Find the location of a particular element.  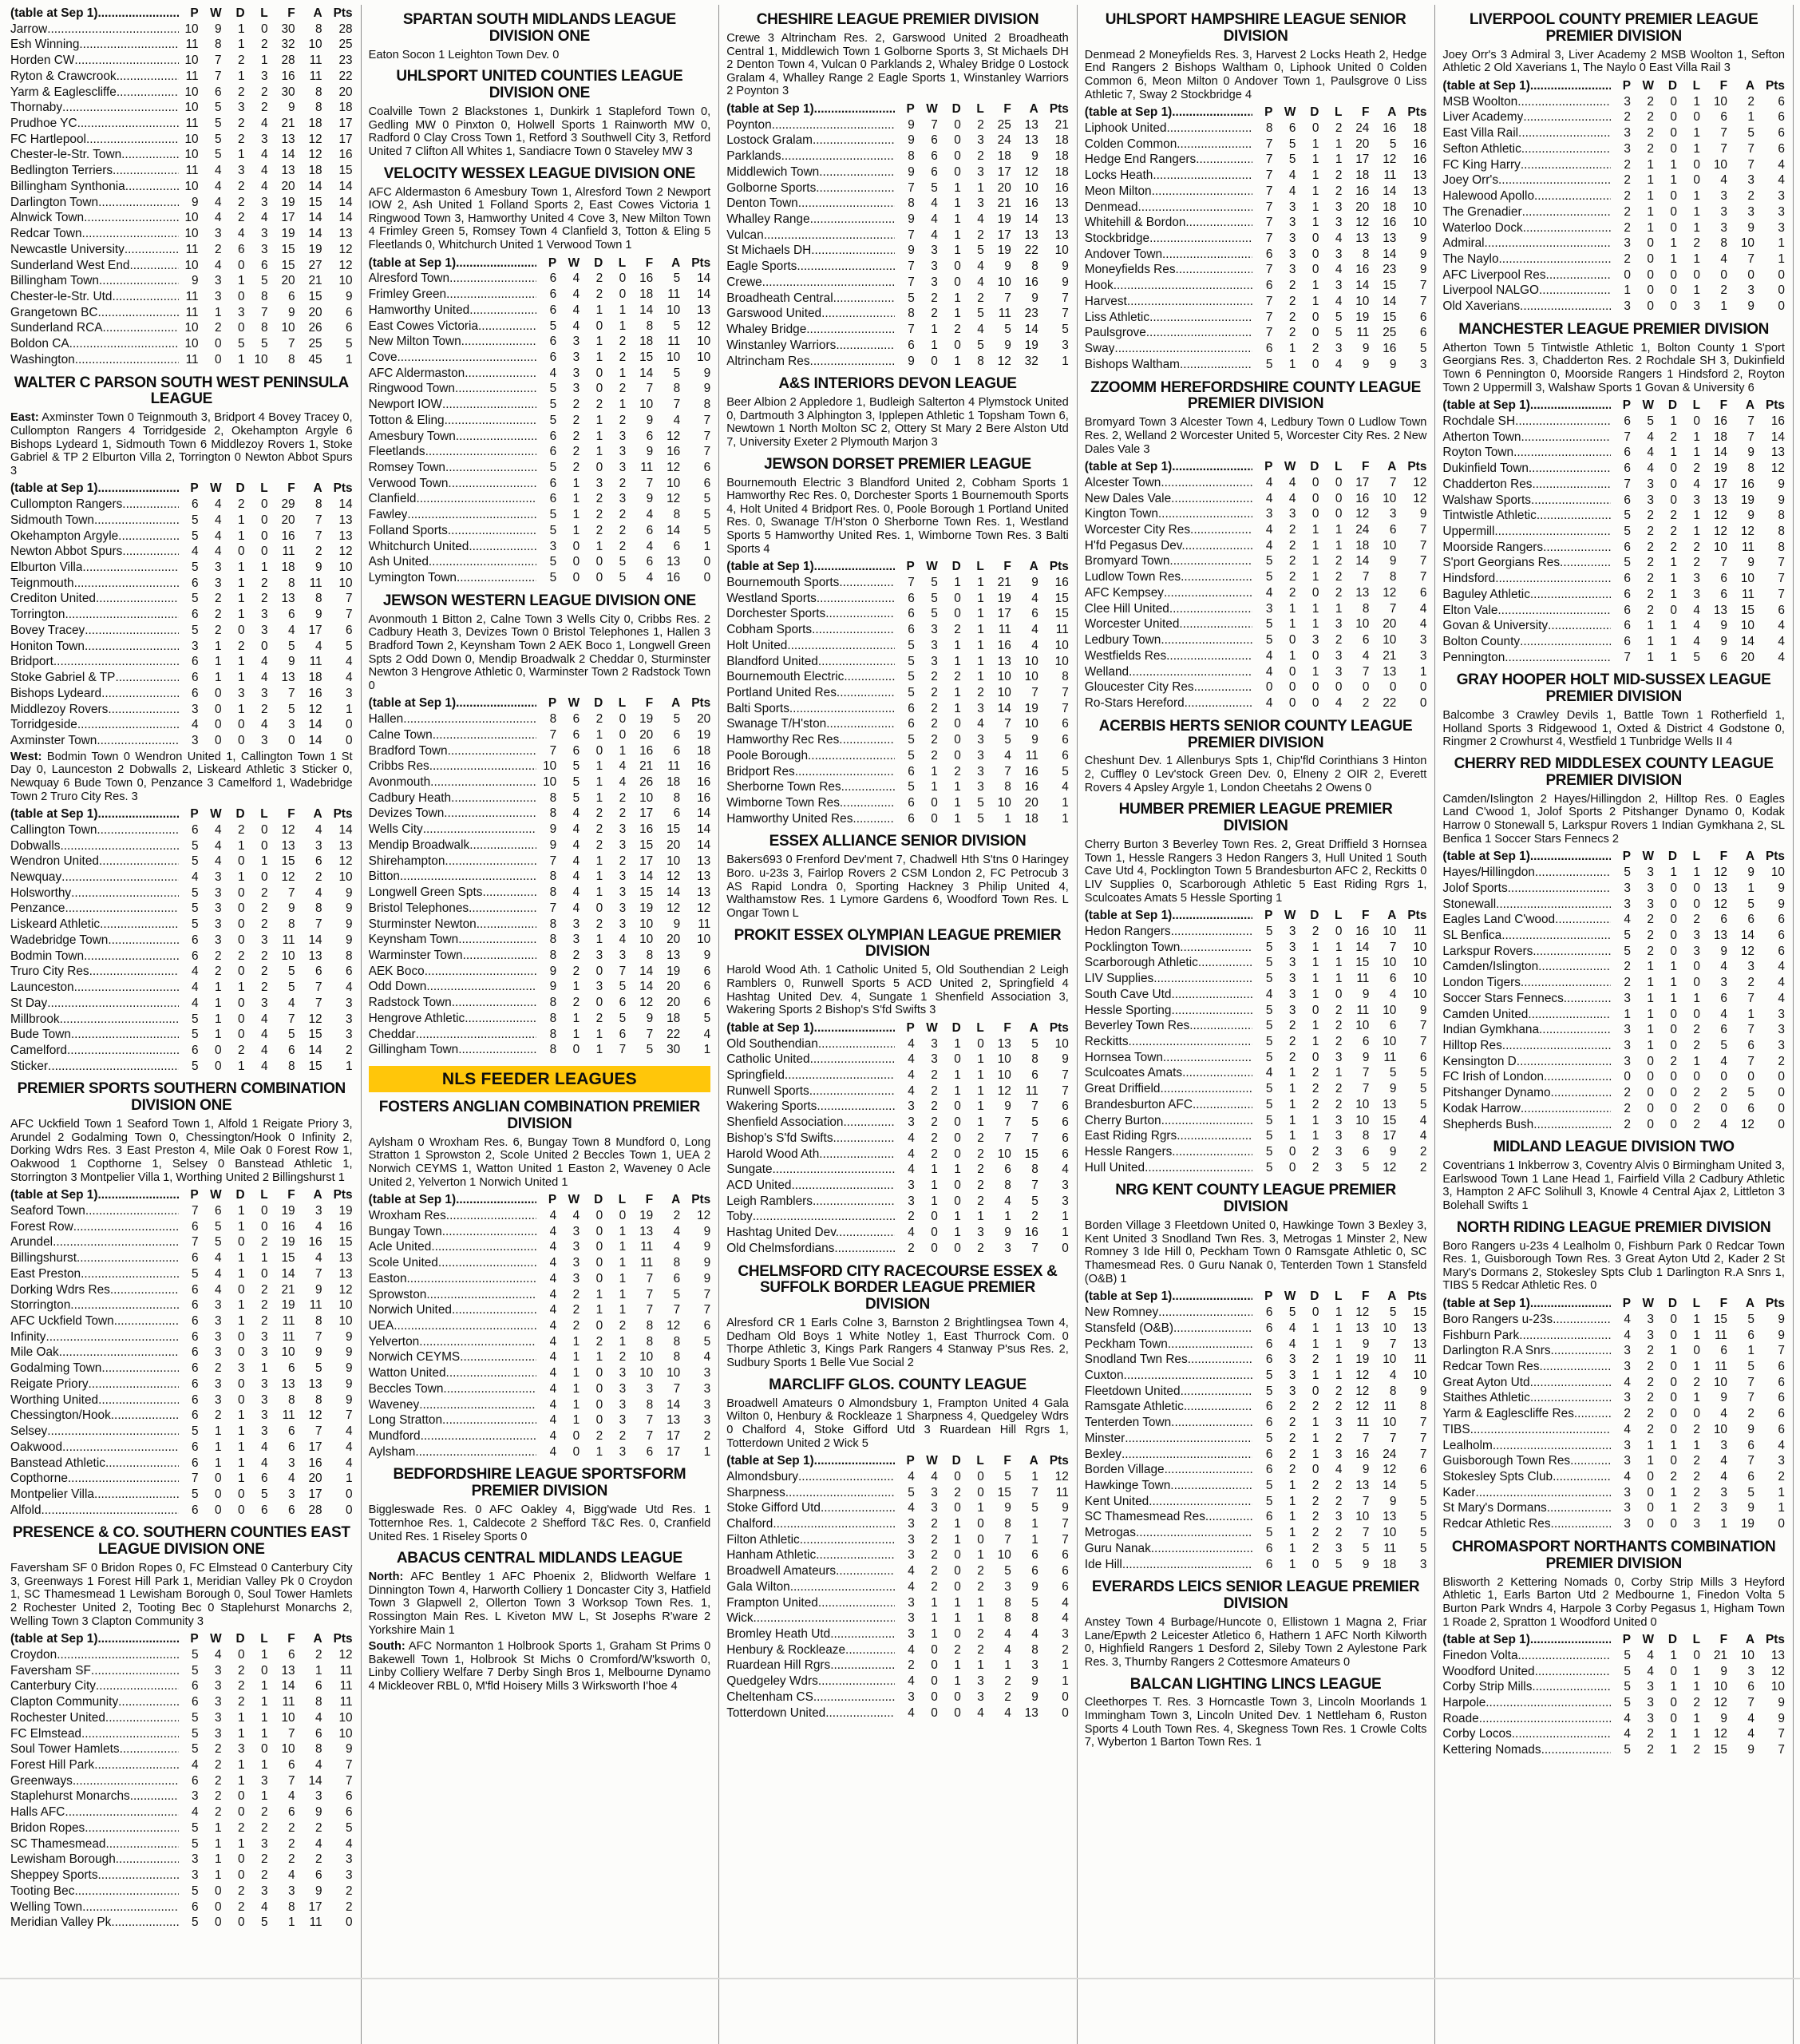

team-name: Quedgeley Wdrs is located at coordinates (772, 1681).